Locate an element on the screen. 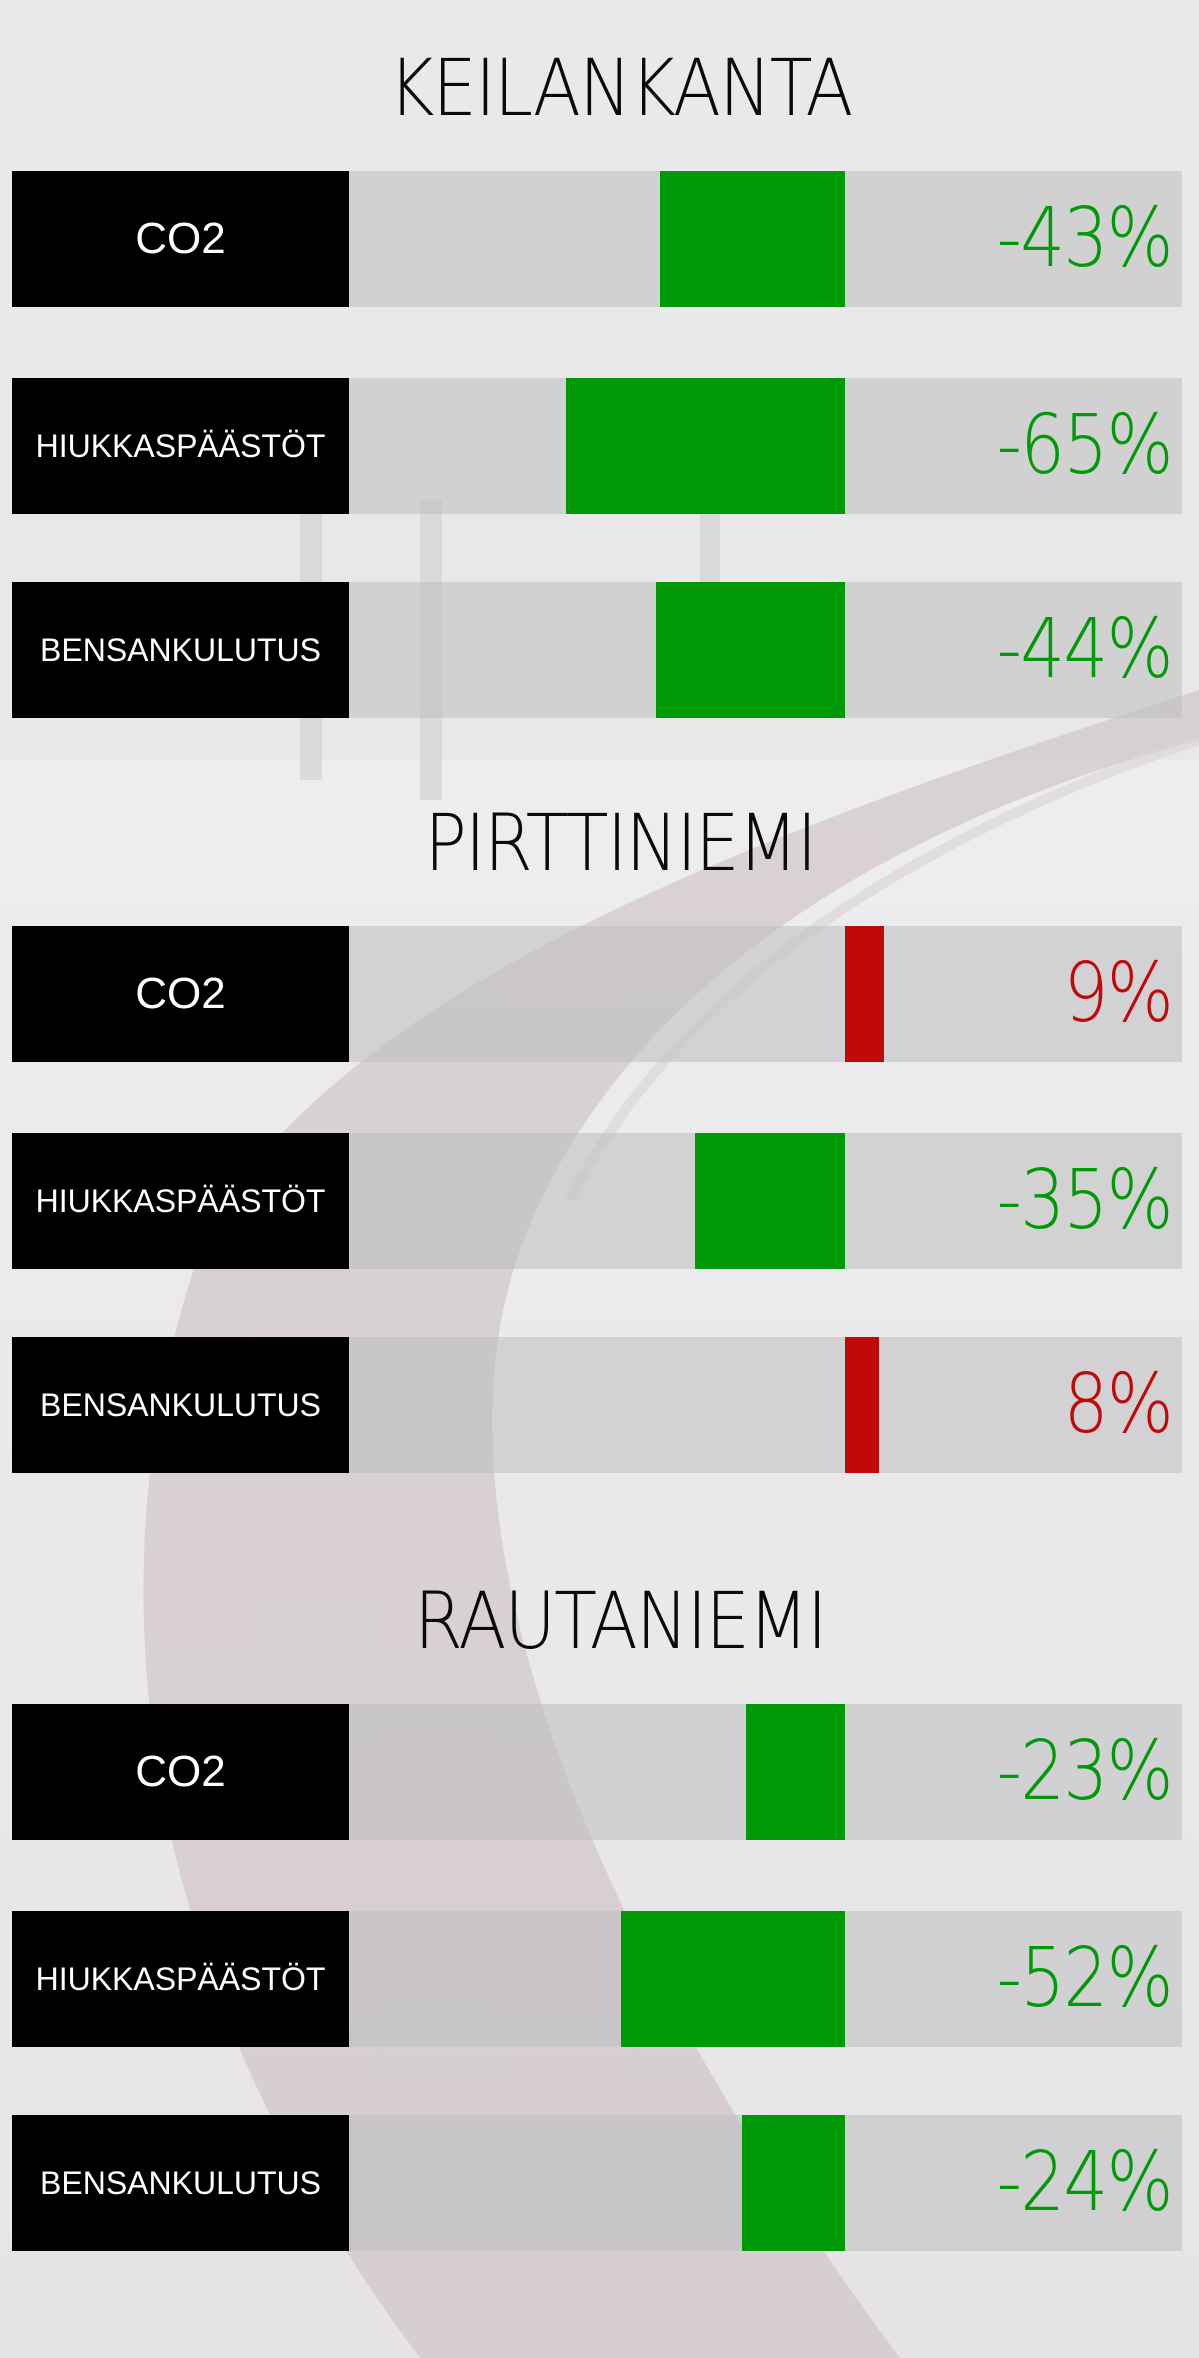 This screenshot has height=2358, width=1199. value-label: -52% is located at coordinates (1085, 1978).